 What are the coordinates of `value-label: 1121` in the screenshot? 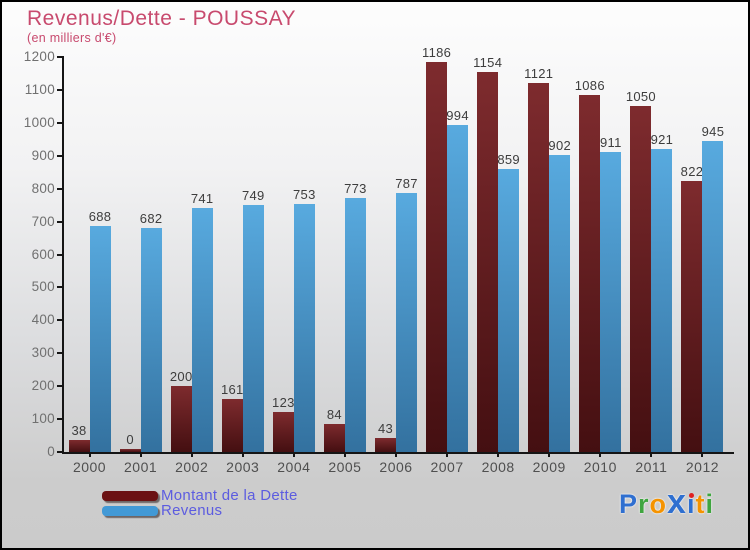 It's located at (539, 74).